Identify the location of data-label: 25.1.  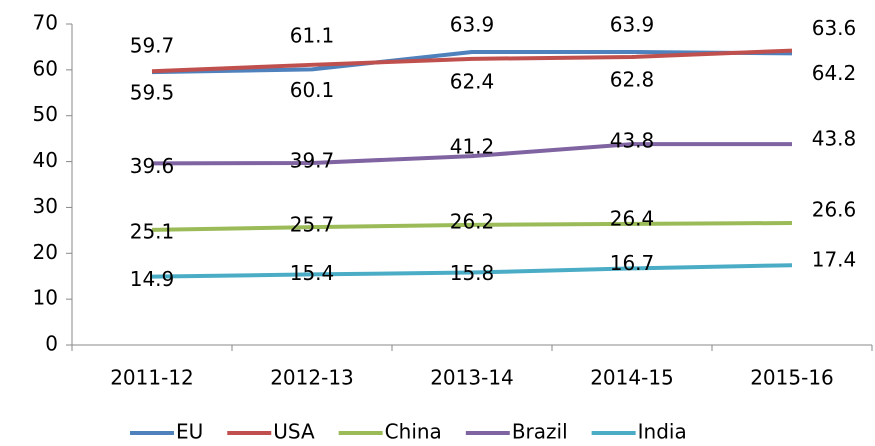
(152, 231).